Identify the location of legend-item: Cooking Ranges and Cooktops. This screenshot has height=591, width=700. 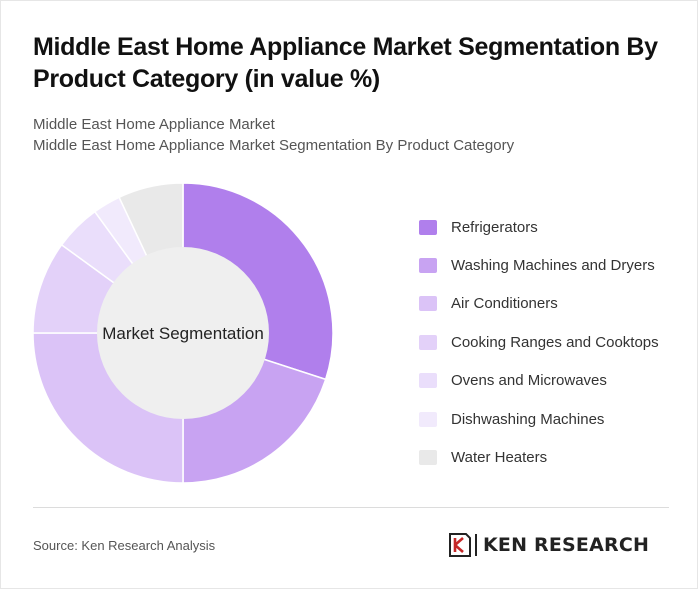
(539, 342).